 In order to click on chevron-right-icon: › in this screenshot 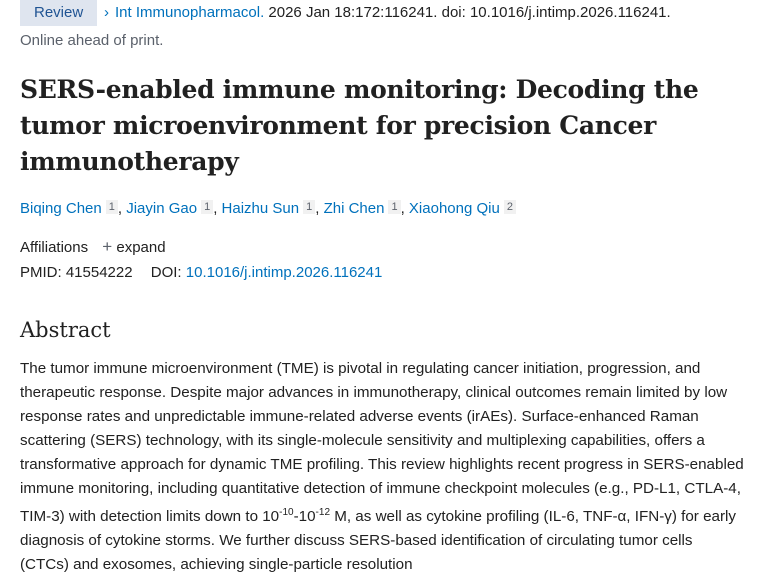, I will do `click(106, 12)`.